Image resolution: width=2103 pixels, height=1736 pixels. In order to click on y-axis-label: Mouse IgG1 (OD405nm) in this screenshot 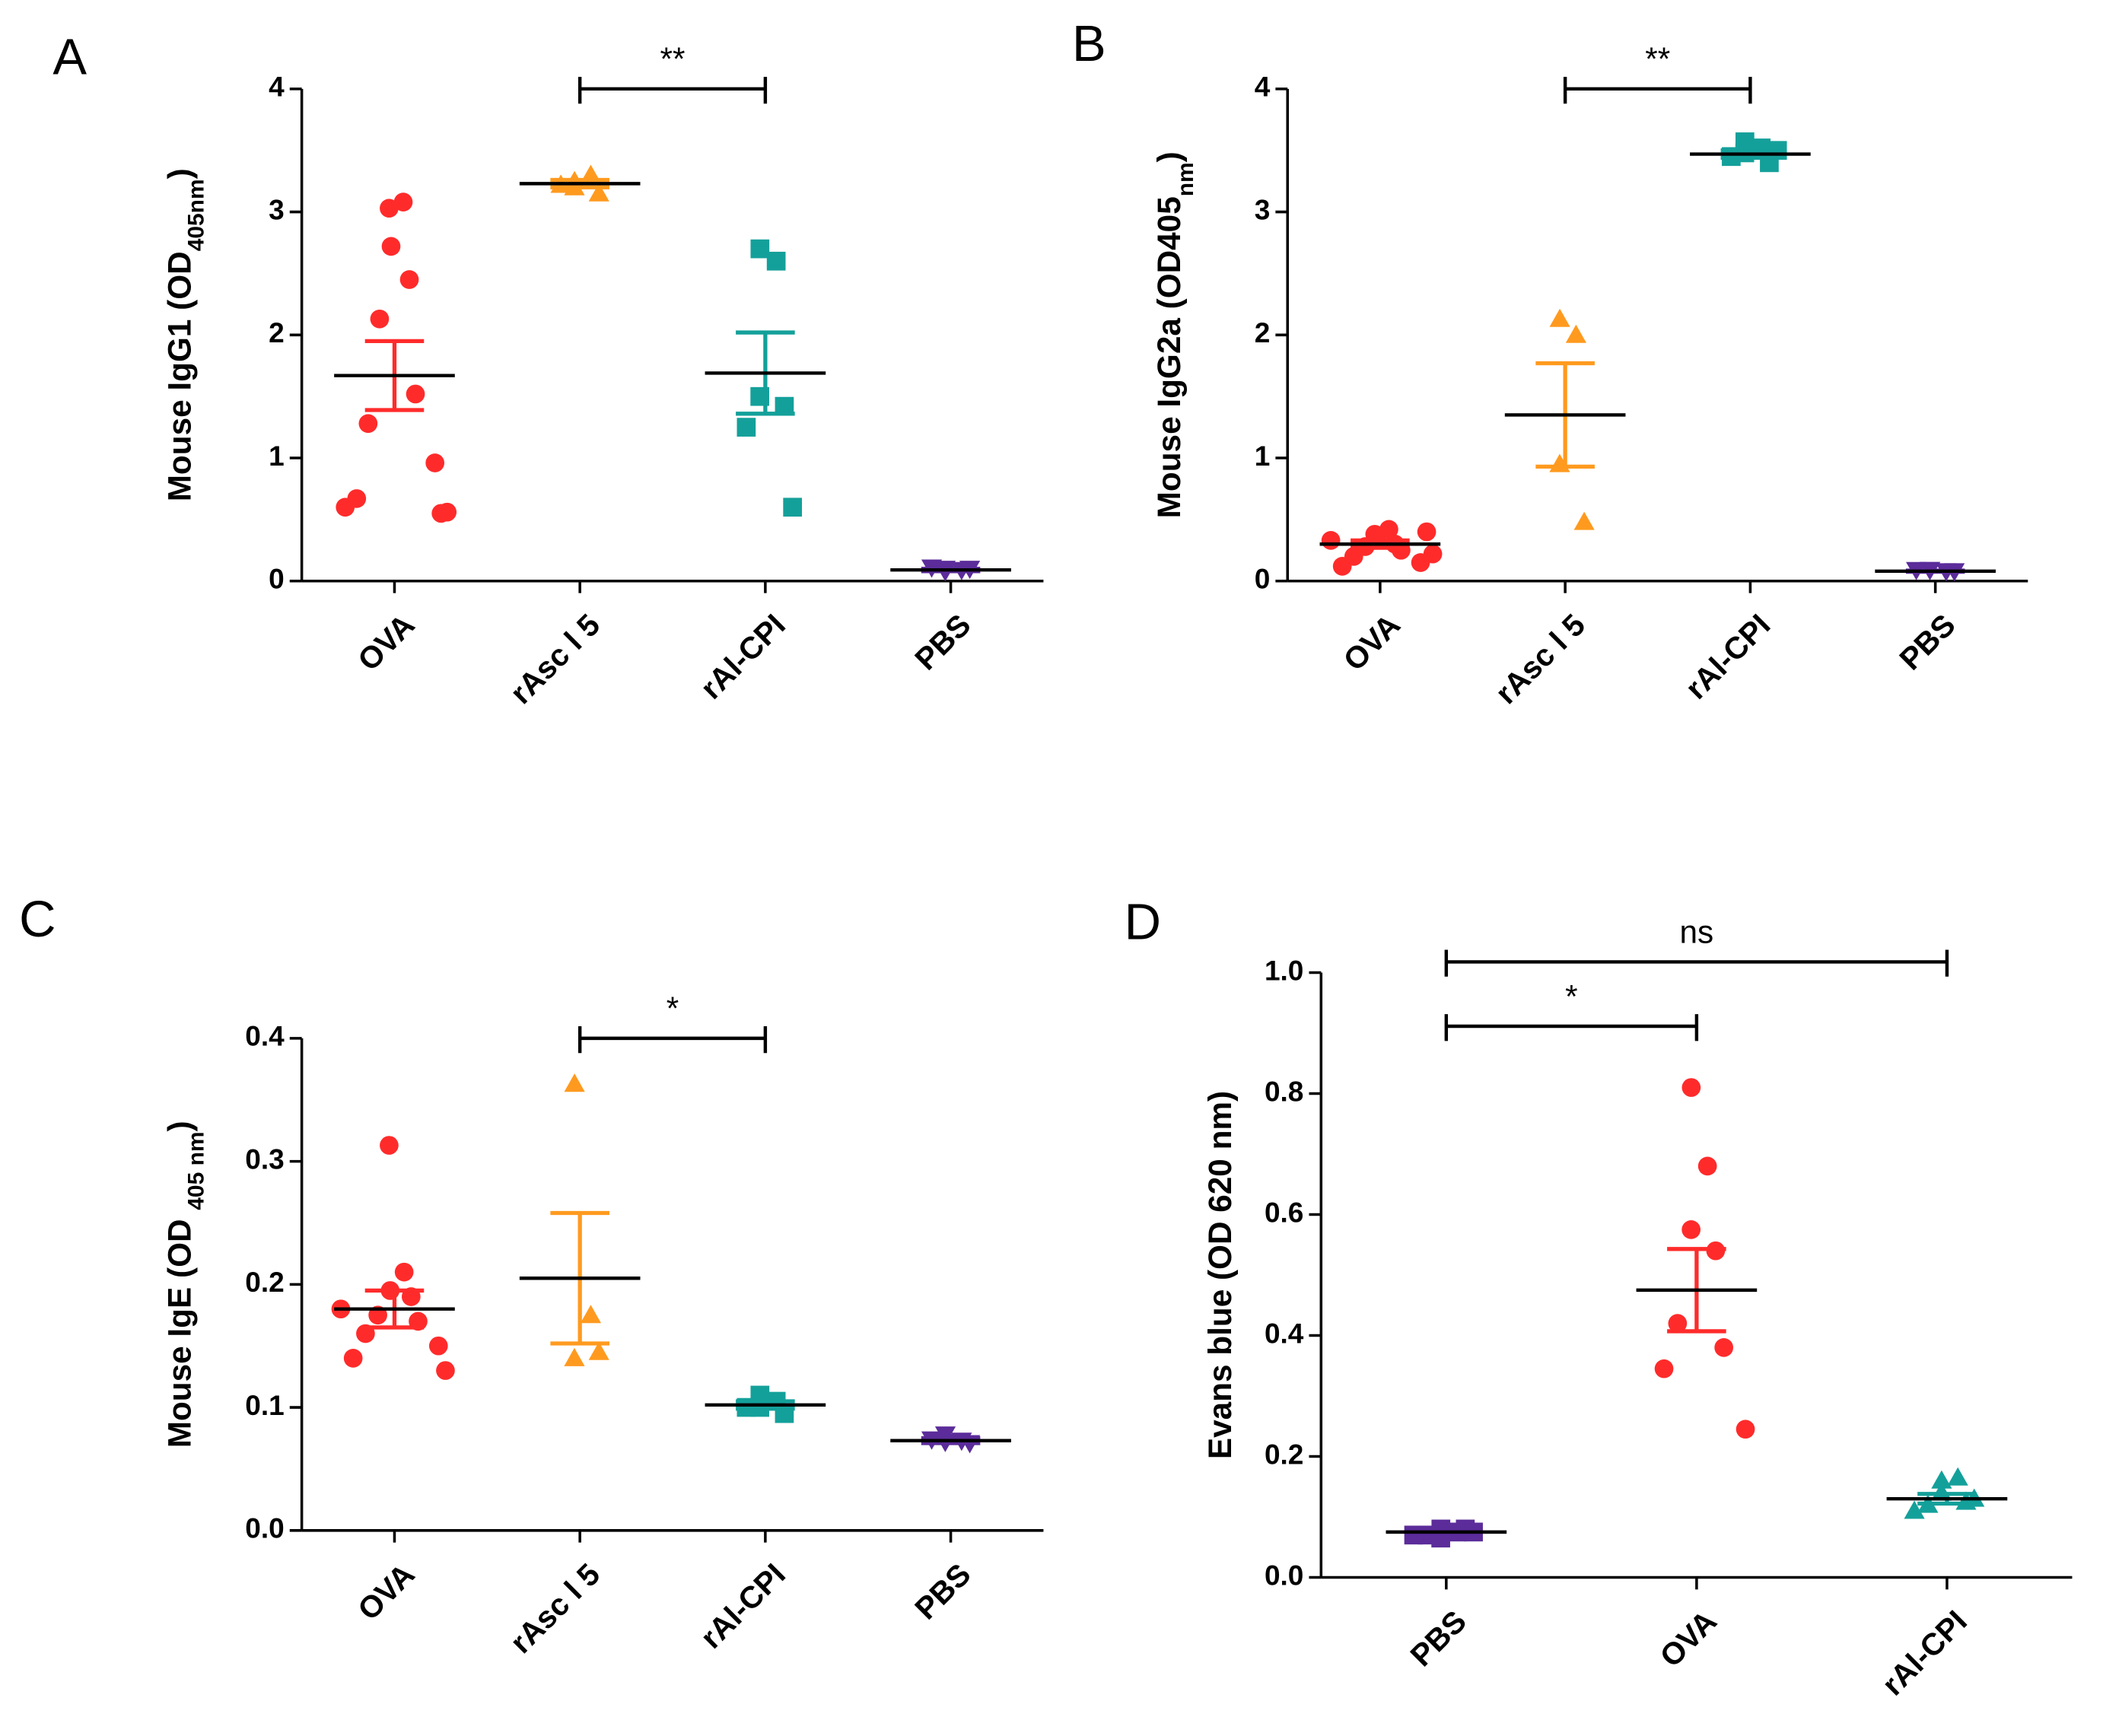, I will do `click(184, 334)`.